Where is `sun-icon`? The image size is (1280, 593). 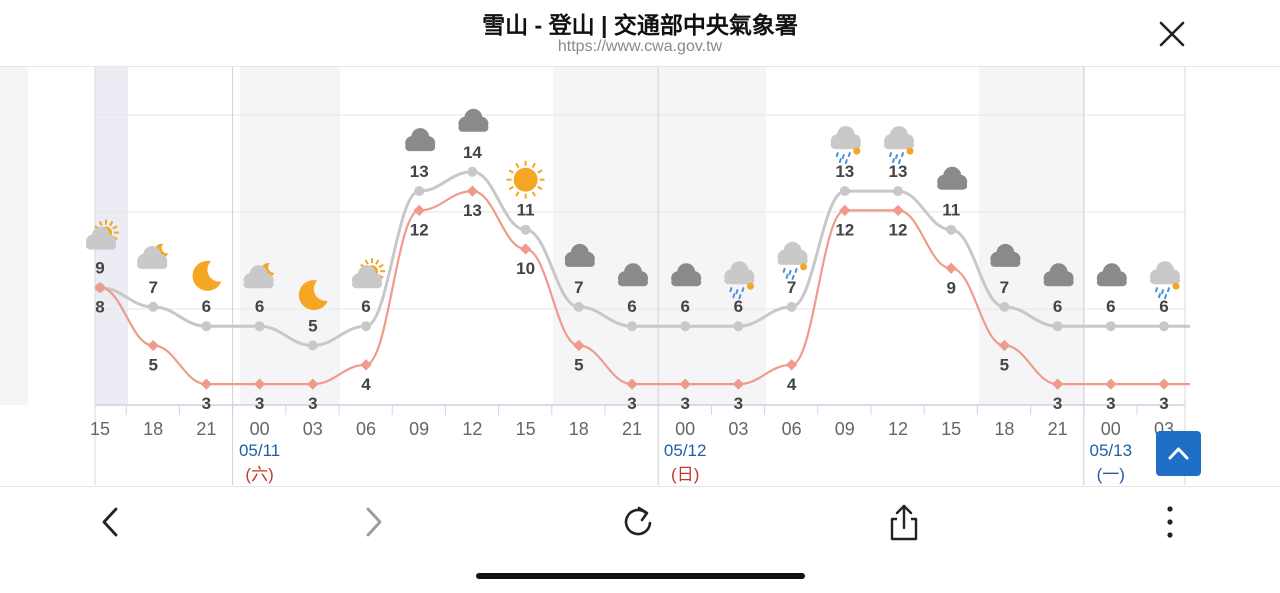
sun-icon is located at coordinates (525, 179).